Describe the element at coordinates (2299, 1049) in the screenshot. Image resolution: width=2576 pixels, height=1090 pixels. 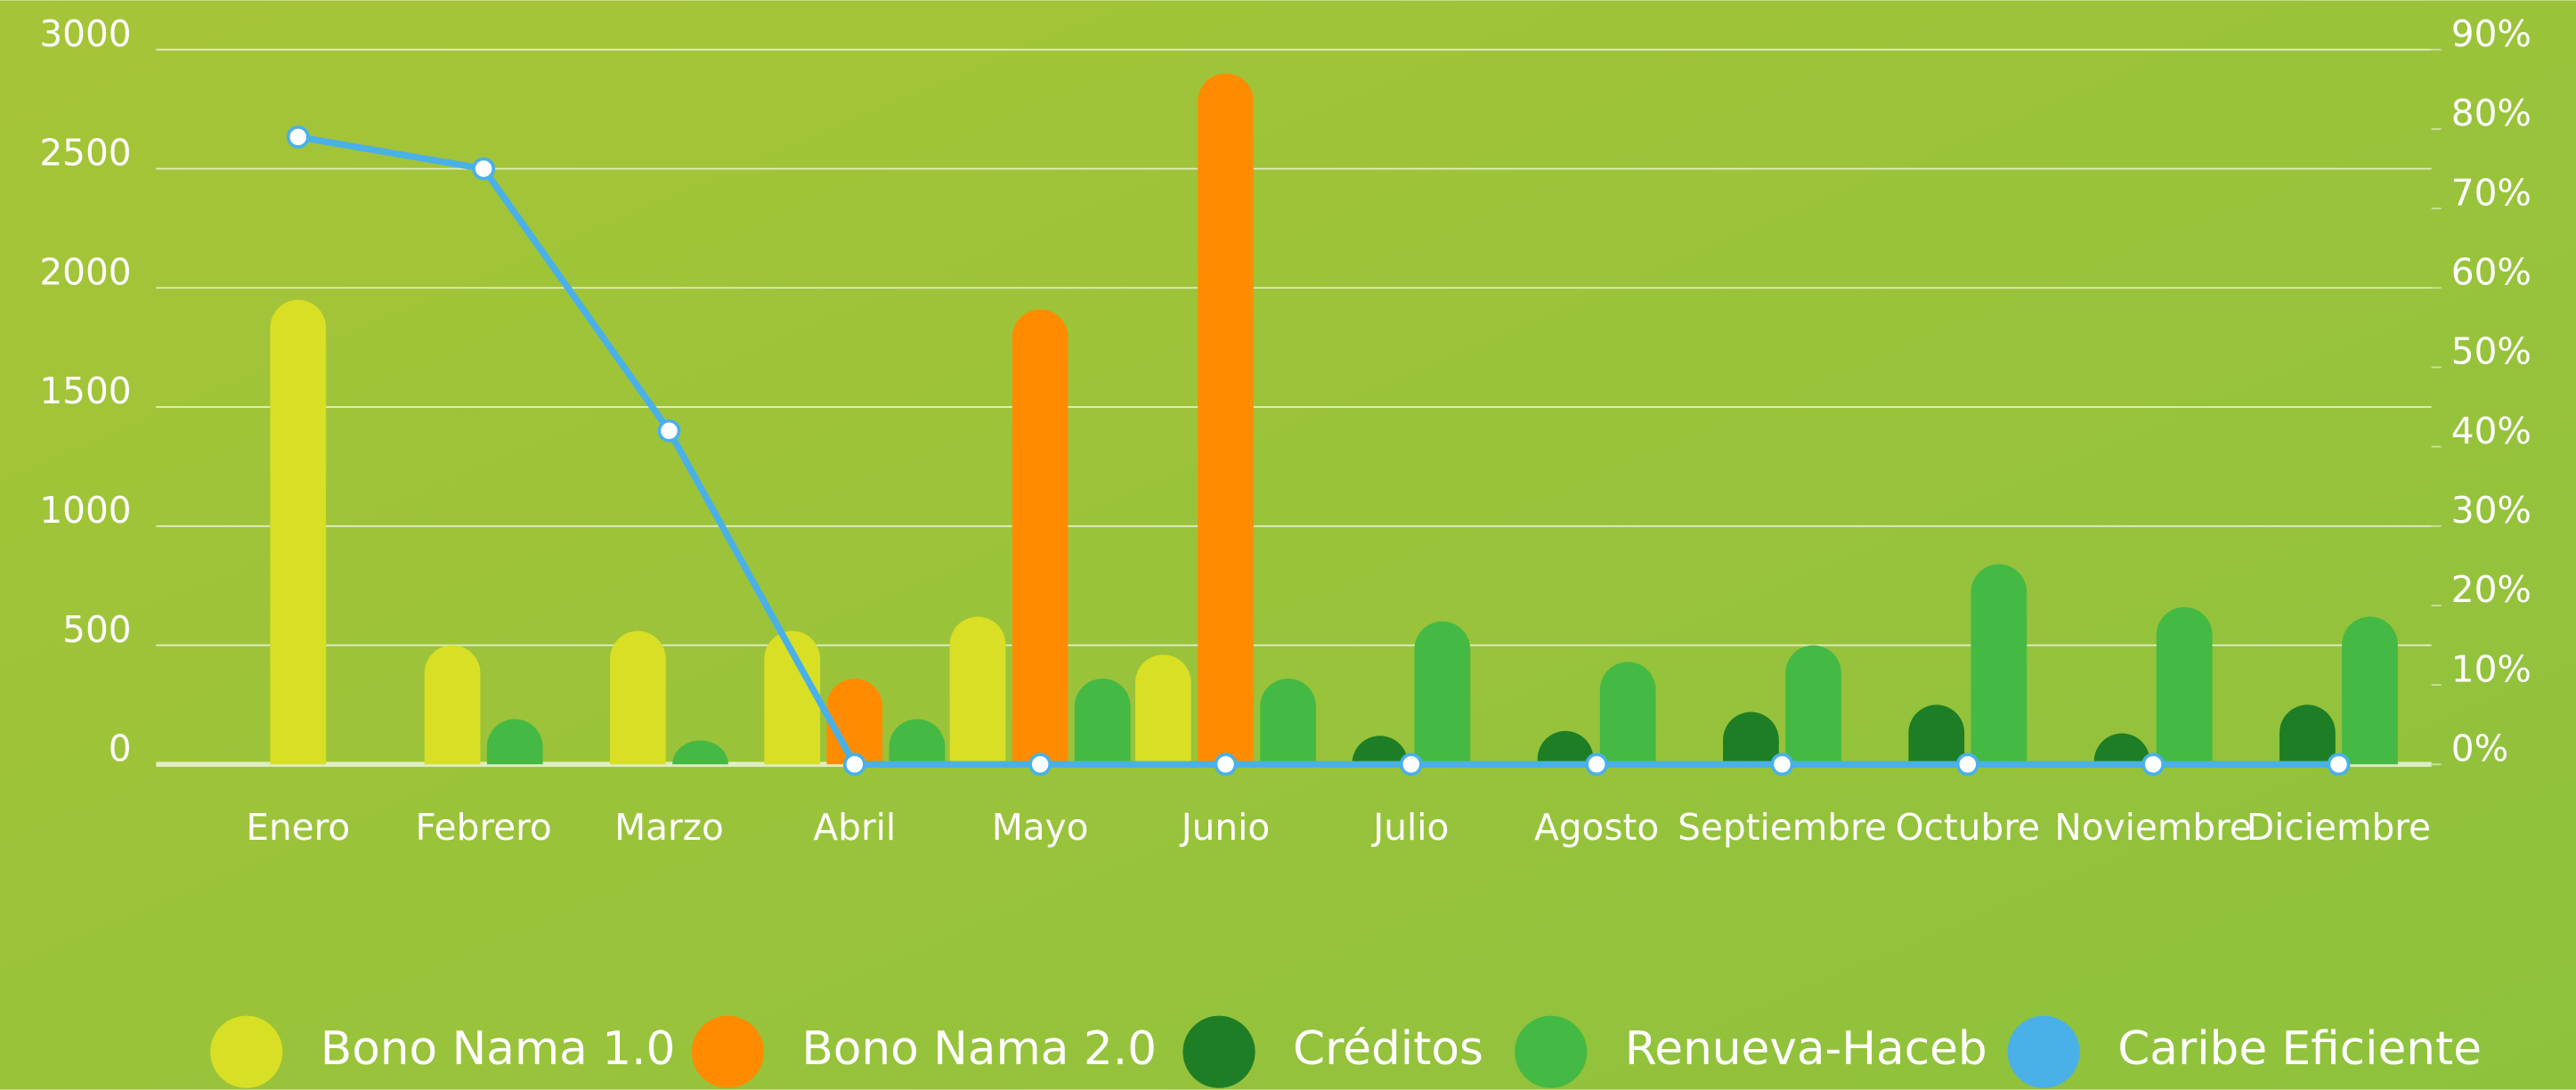
I see `legend-label: Caribe Eficiente` at that location.